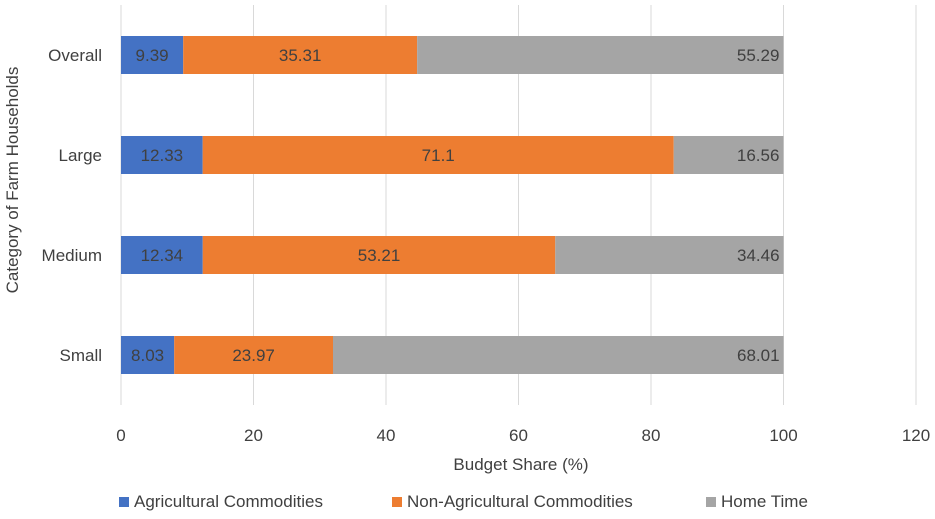 This screenshot has height=519, width=935. I want to click on y-axis-categories: Overall Large Medium Small, so click(72, 205).